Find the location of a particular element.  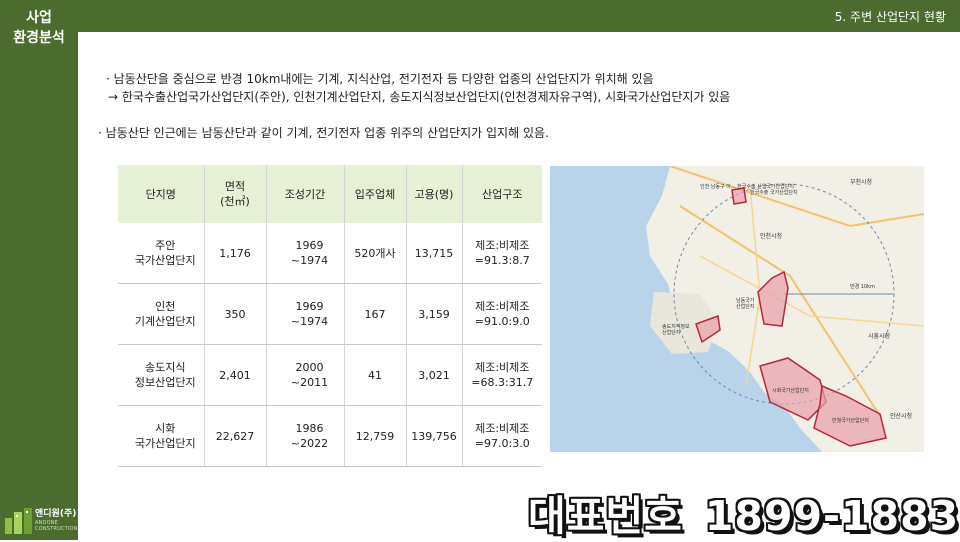

table-cell-area: 2,401 is located at coordinates (234, 375).